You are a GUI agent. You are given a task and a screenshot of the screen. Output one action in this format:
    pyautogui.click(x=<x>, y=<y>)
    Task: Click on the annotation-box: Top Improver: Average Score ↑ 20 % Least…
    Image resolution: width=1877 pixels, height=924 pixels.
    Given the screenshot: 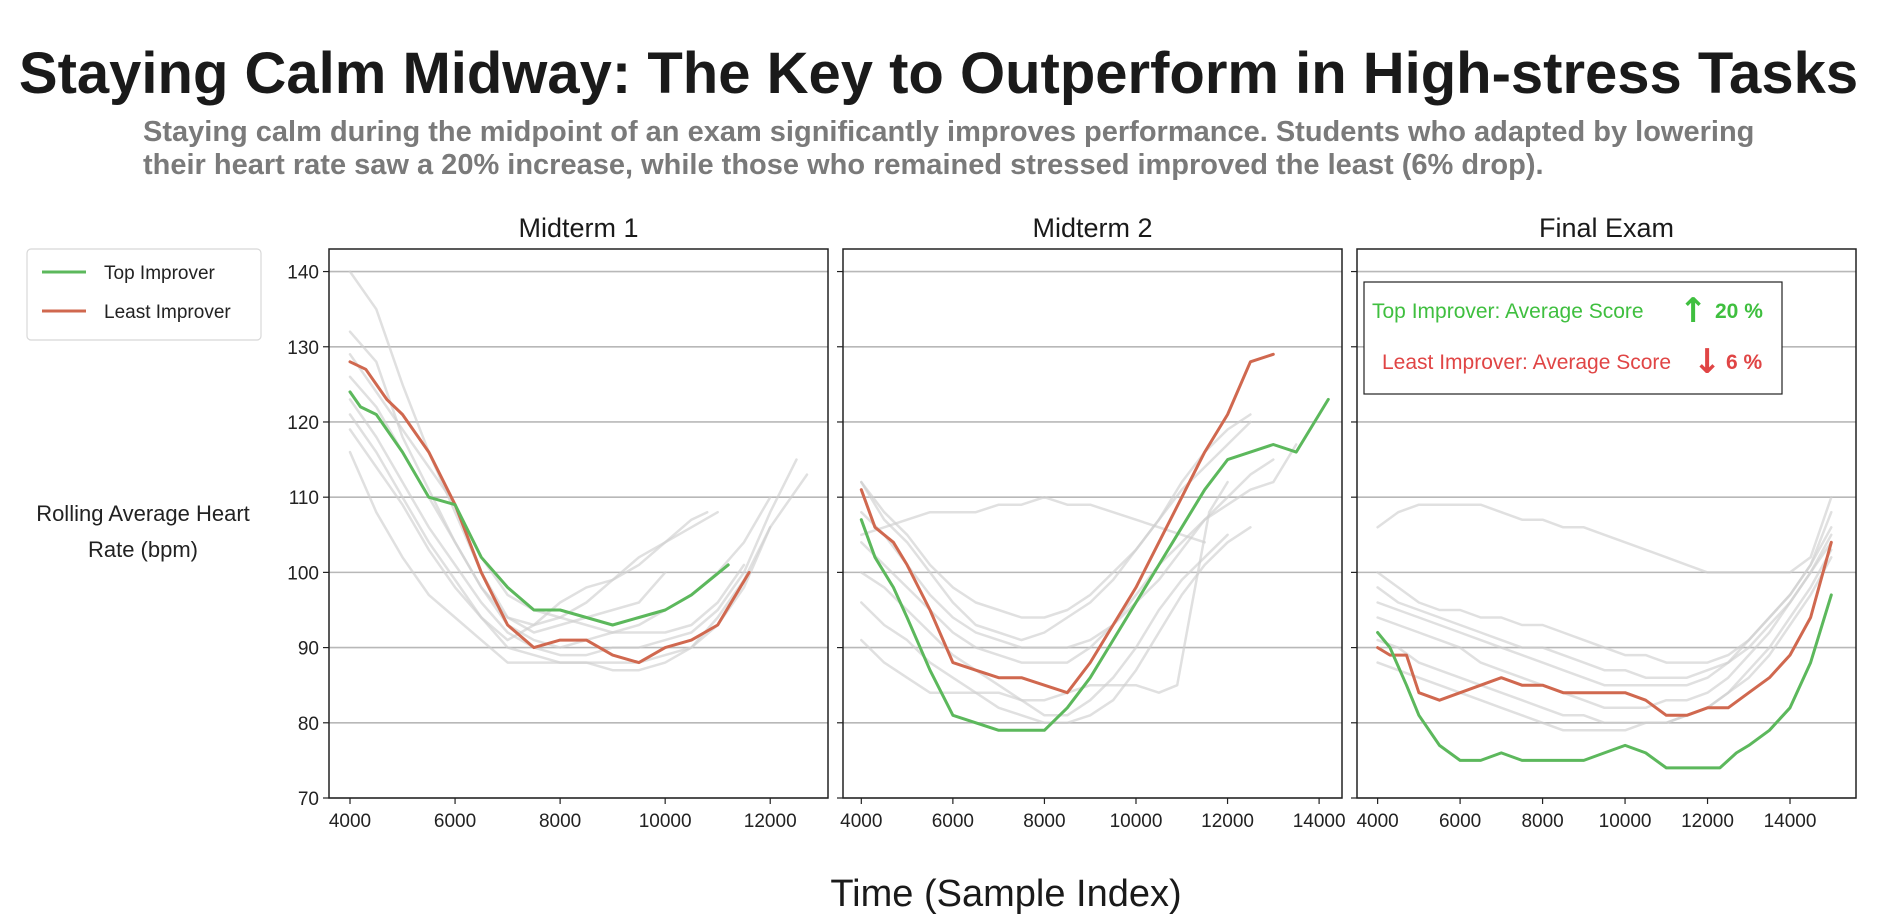 What is the action you would take?
    pyautogui.click(x=1573, y=338)
    